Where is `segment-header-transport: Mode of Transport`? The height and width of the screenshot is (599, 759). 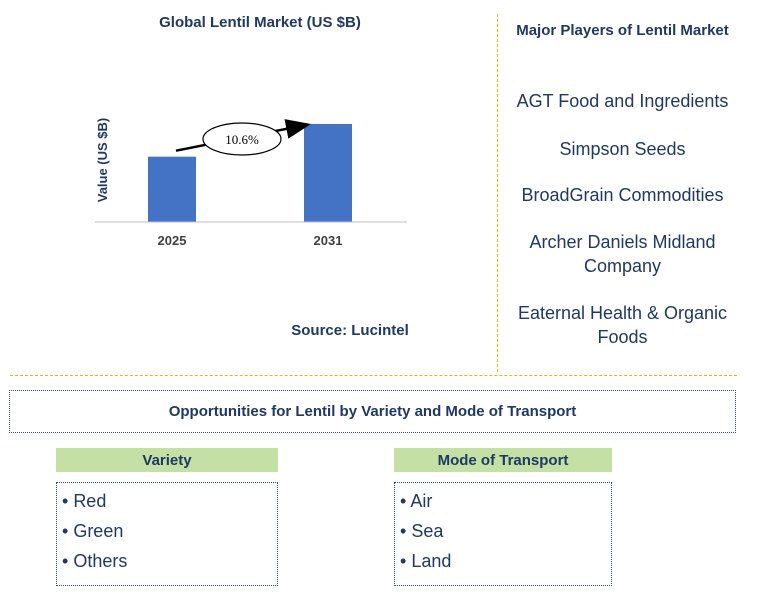
segment-header-transport: Mode of Transport is located at coordinates (503, 460).